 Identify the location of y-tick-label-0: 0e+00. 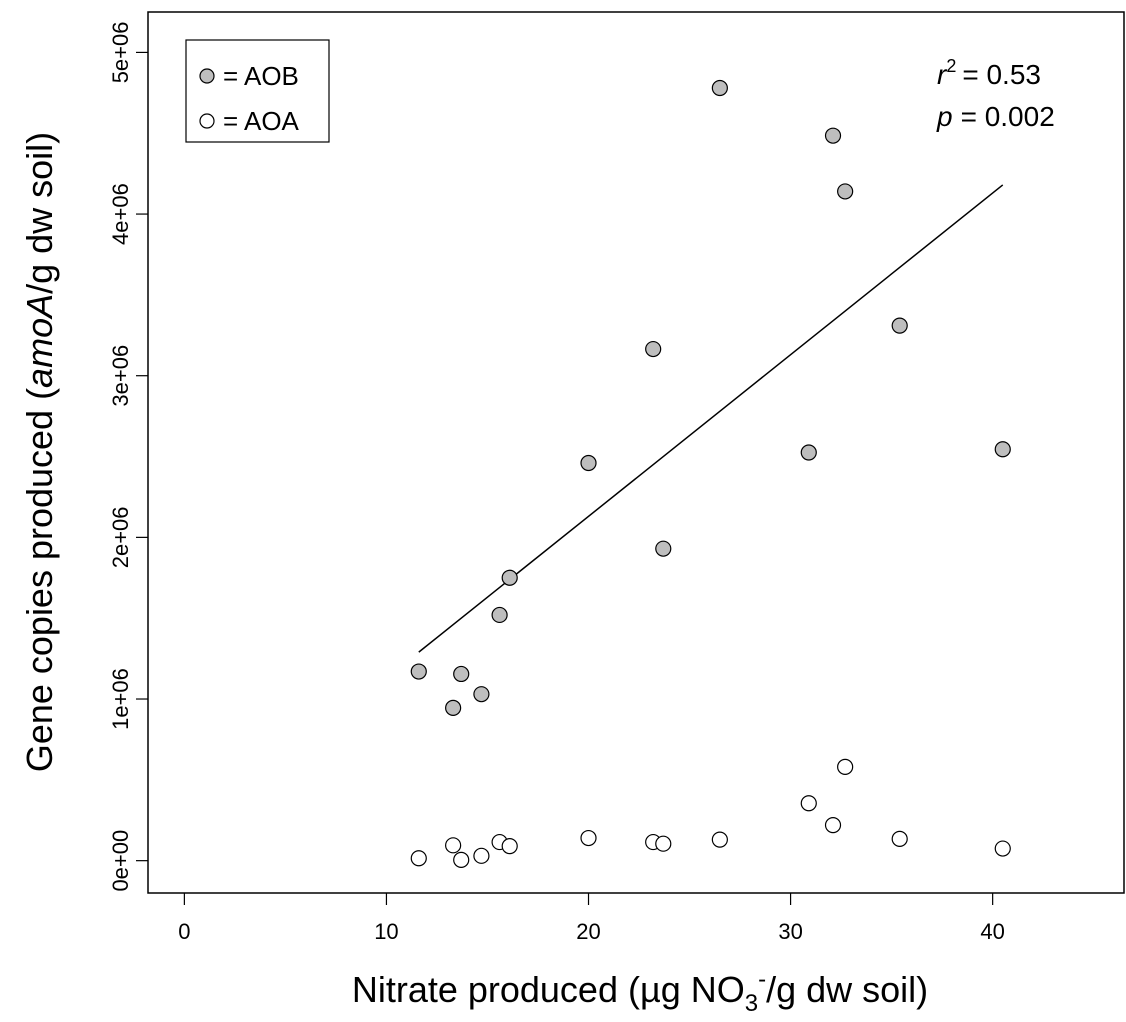
(120, 861).